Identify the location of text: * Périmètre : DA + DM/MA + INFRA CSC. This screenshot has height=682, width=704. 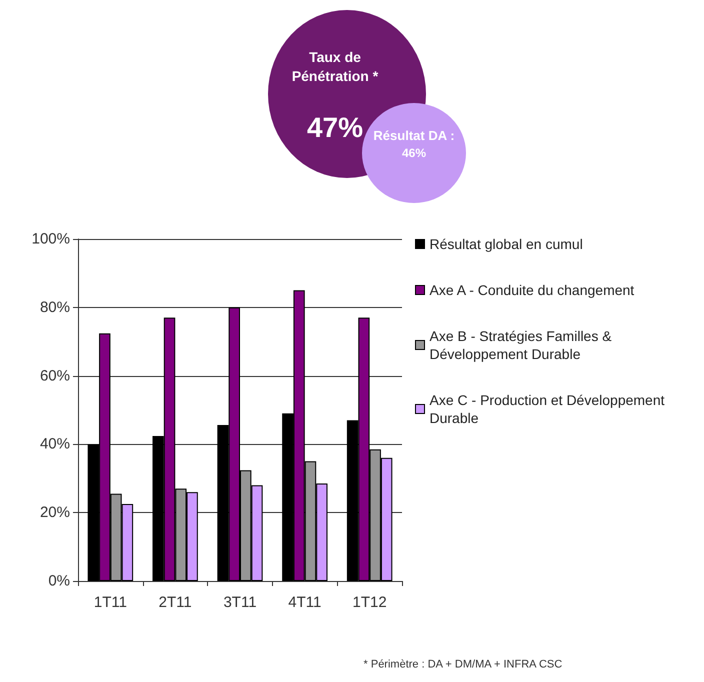
(463, 664).